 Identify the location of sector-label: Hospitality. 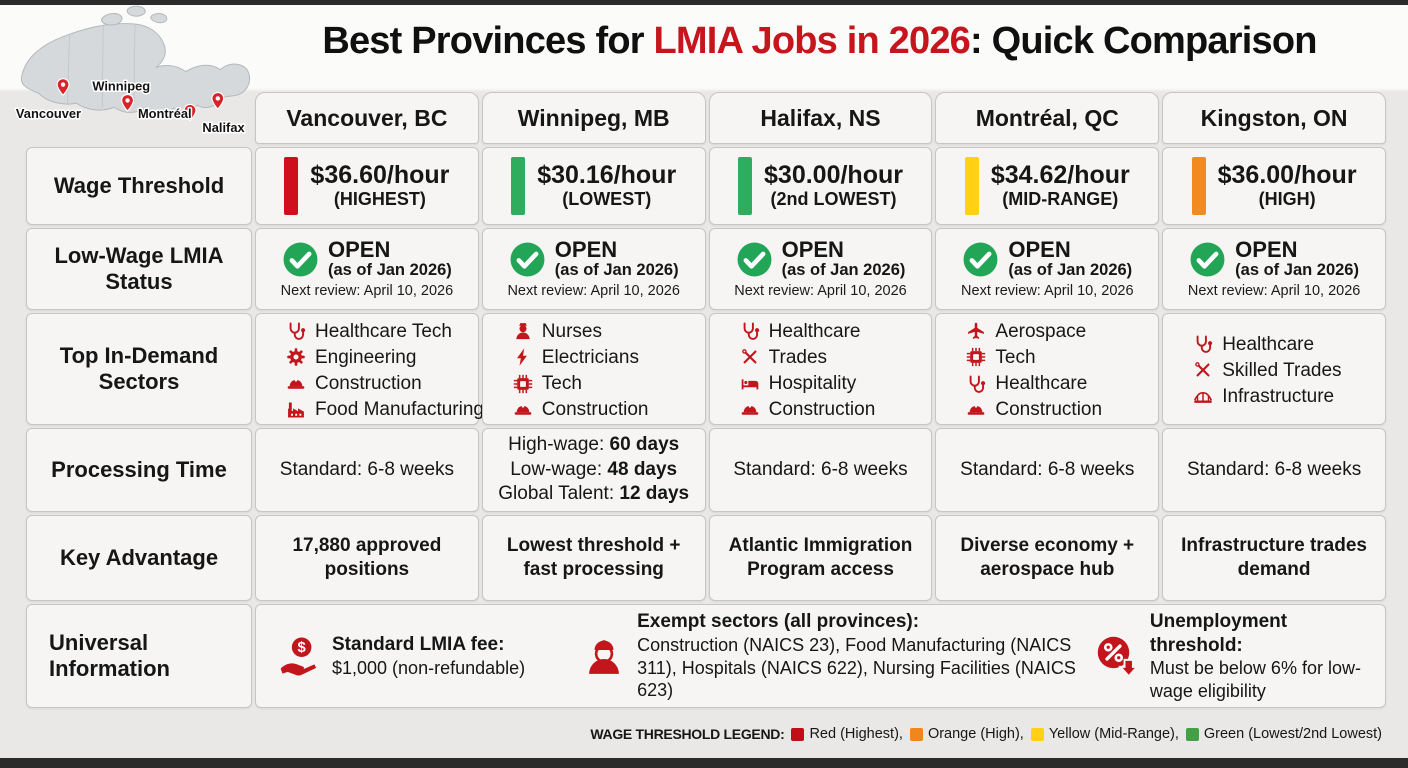
(812, 383).